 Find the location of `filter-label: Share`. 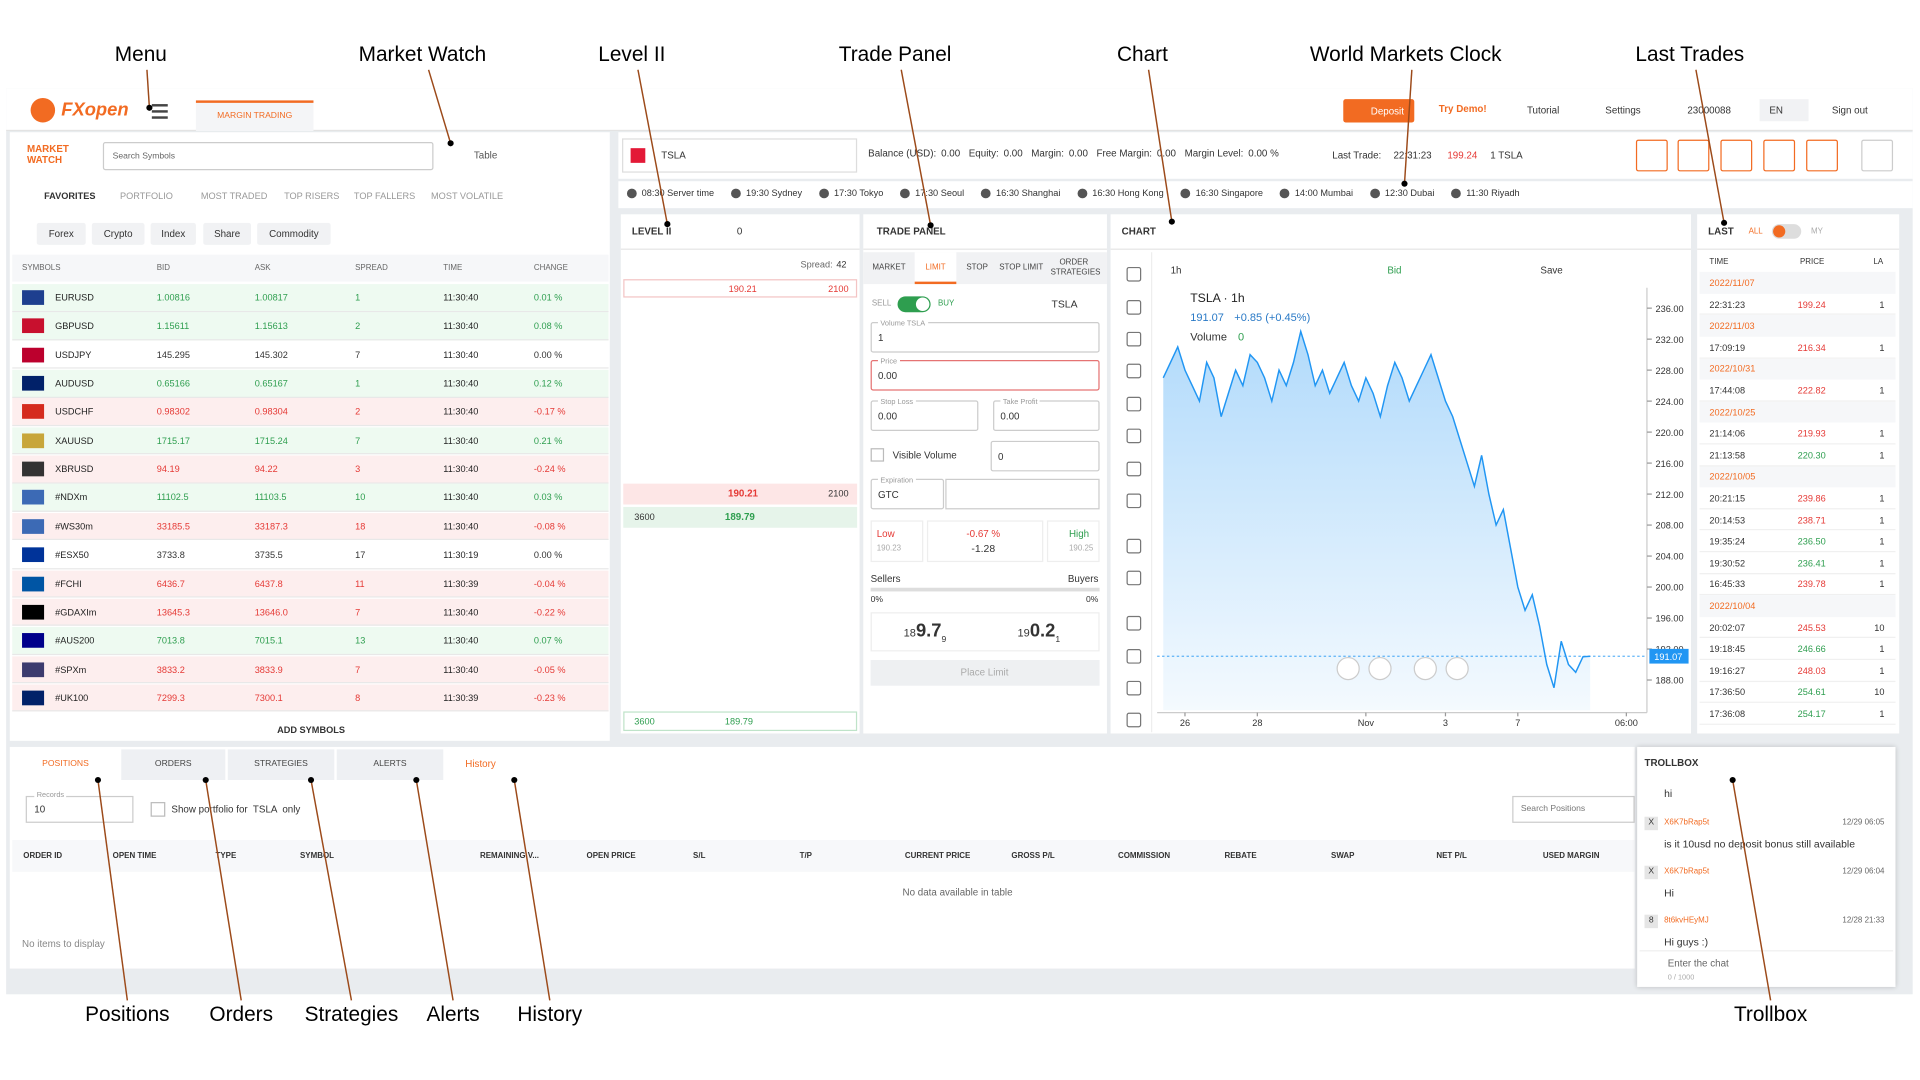

filter-label: Share is located at coordinates (227, 234).